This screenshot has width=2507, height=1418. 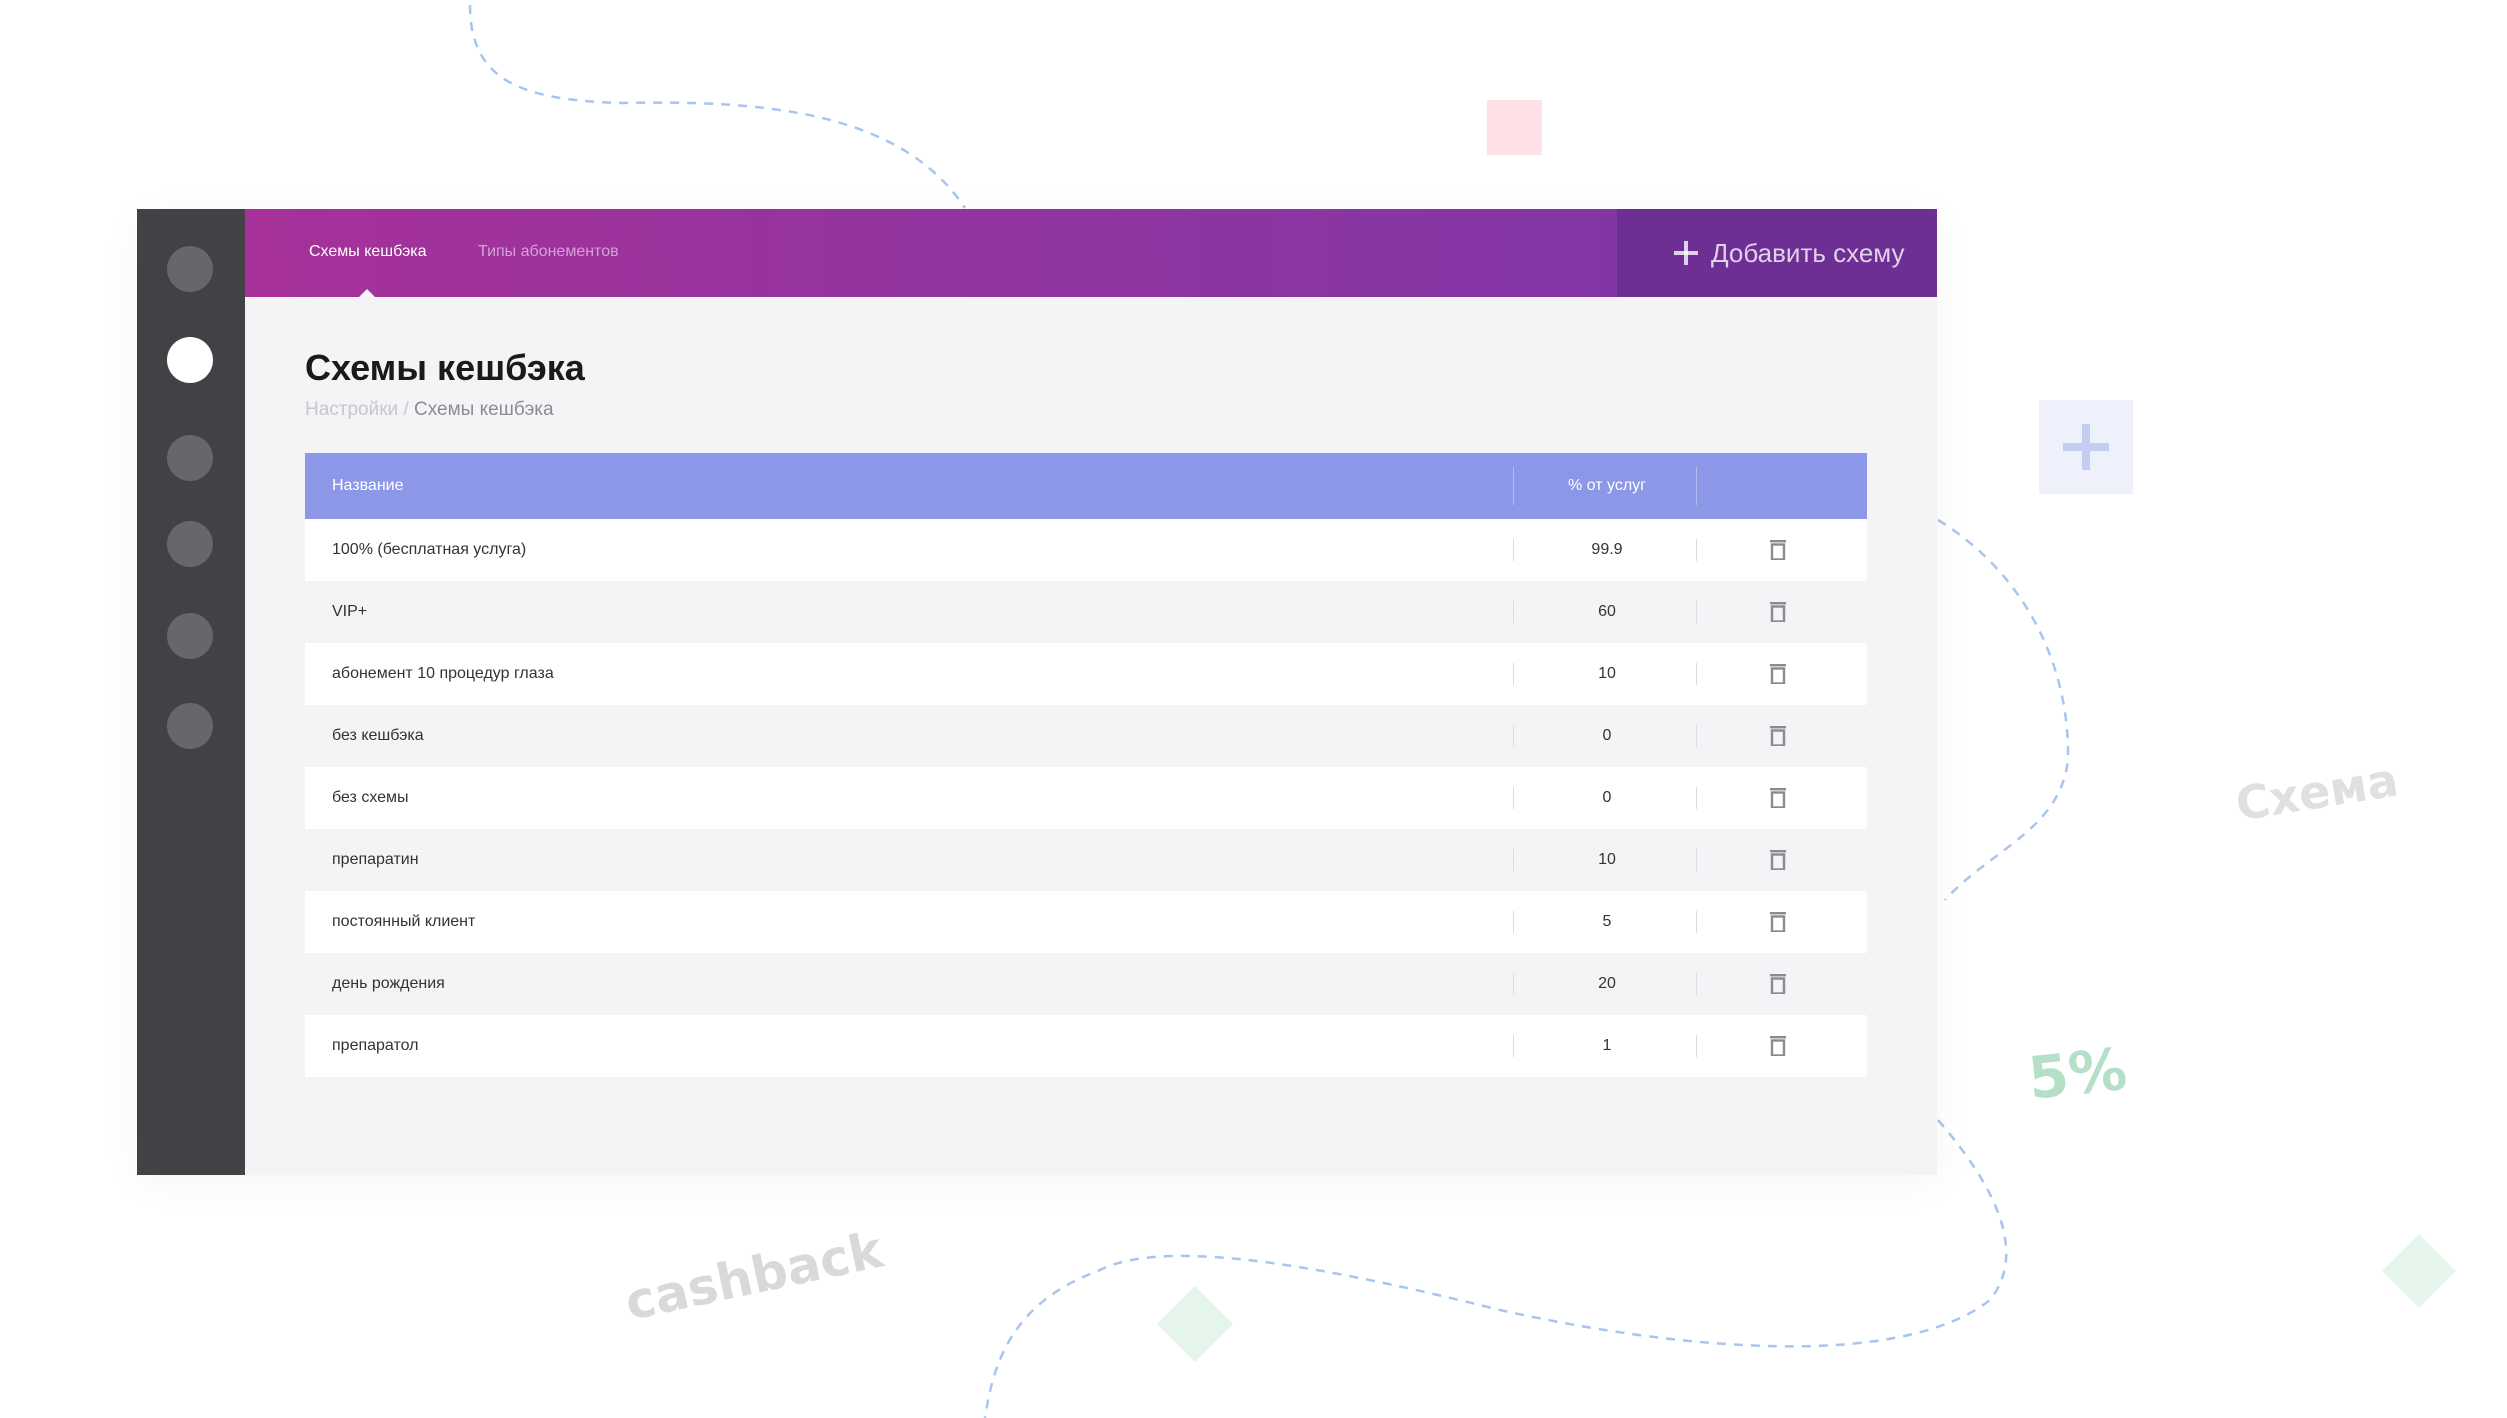 What do you see at coordinates (1607, 983) in the screenshot?
I see `cell-percent: 20` at bounding box center [1607, 983].